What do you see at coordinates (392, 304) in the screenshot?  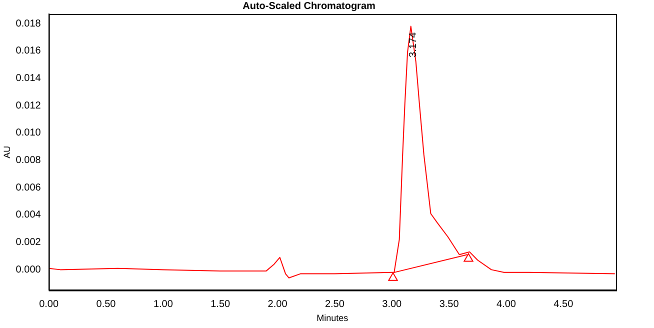 I see `x-tick-label: 3.00` at bounding box center [392, 304].